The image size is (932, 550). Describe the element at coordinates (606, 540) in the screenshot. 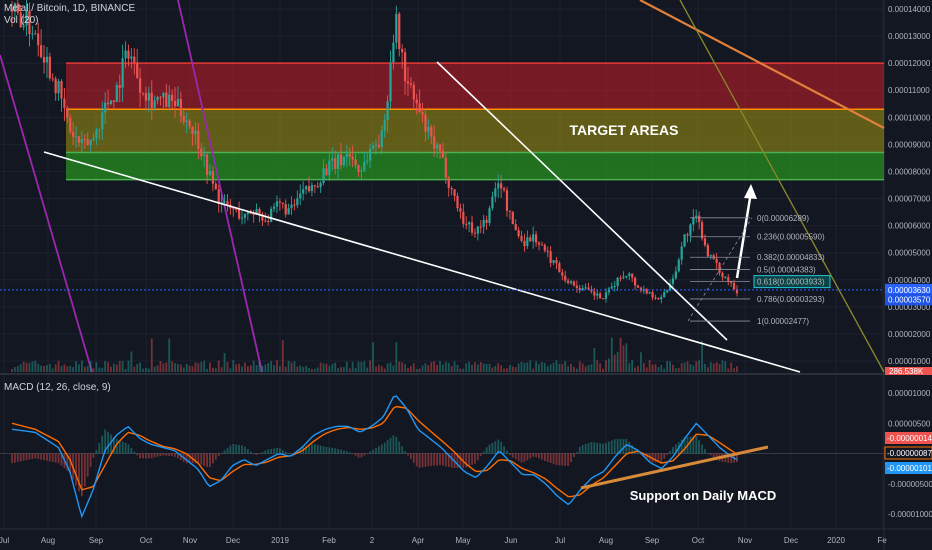

I see `time-tick-label: Aug` at that location.